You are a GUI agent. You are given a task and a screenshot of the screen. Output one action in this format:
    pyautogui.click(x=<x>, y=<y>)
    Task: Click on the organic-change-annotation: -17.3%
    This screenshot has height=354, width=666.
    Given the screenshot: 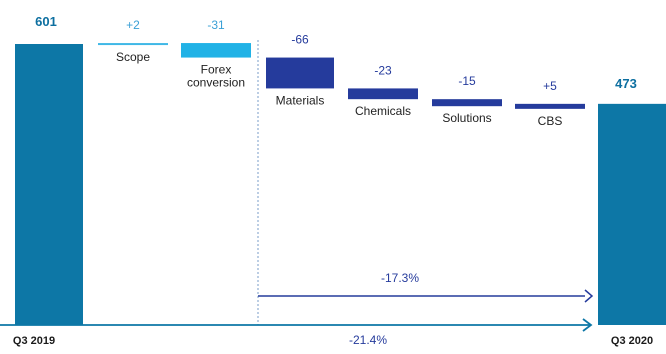 What is the action you would take?
    pyautogui.click(x=400, y=278)
    